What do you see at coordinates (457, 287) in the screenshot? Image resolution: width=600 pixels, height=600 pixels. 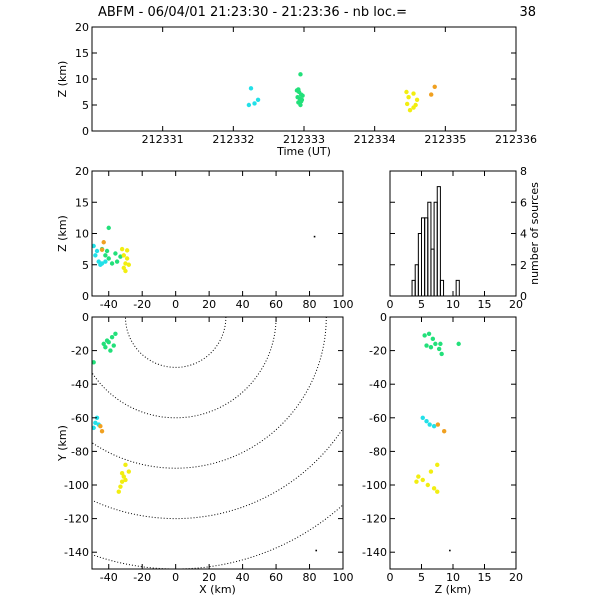 I see `histogram-bin` at bounding box center [457, 287].